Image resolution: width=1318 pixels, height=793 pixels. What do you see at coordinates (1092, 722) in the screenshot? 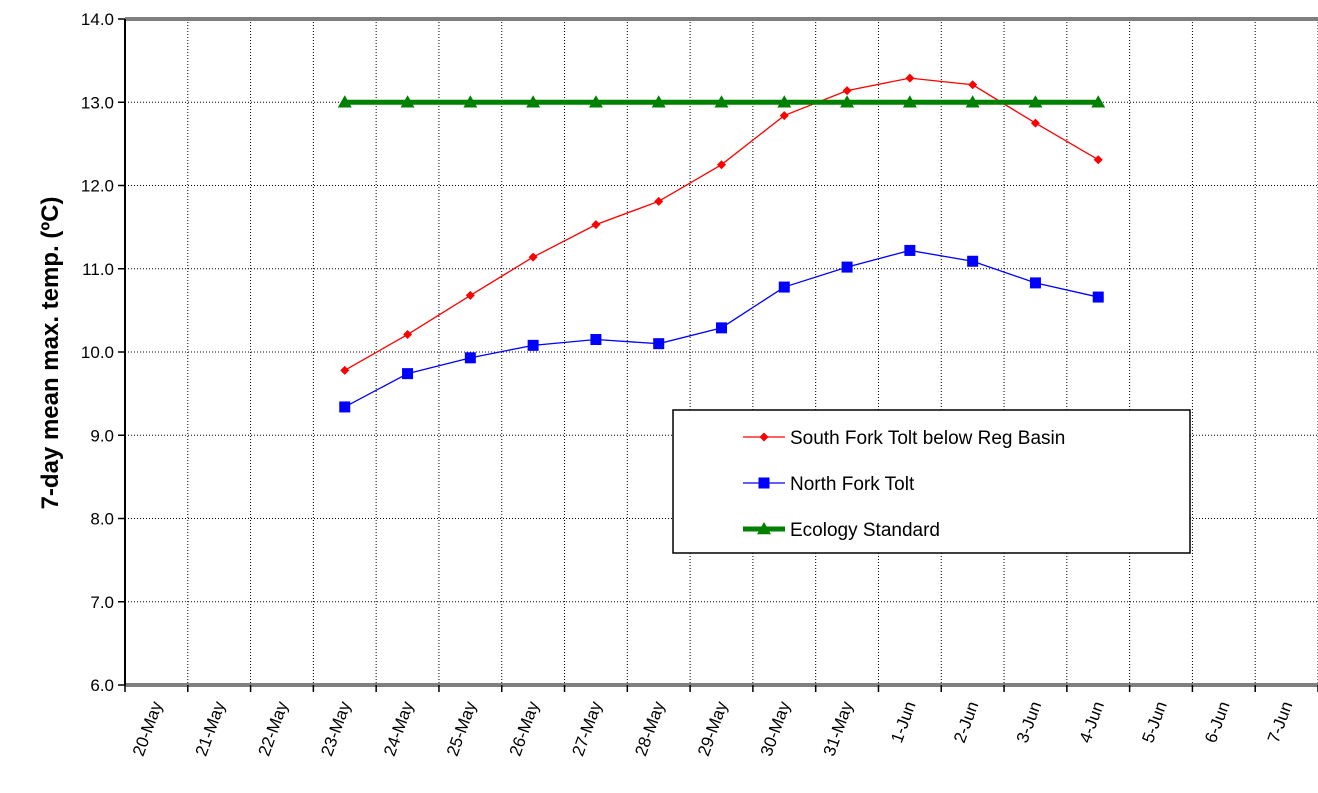
I see `x-tick-label: 4-Jun` at bounding box center [1092, 722].